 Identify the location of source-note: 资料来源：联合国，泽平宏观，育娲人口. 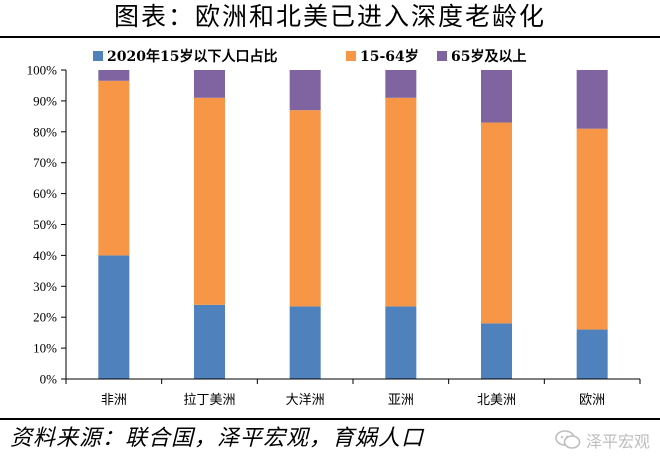
(217, 438).